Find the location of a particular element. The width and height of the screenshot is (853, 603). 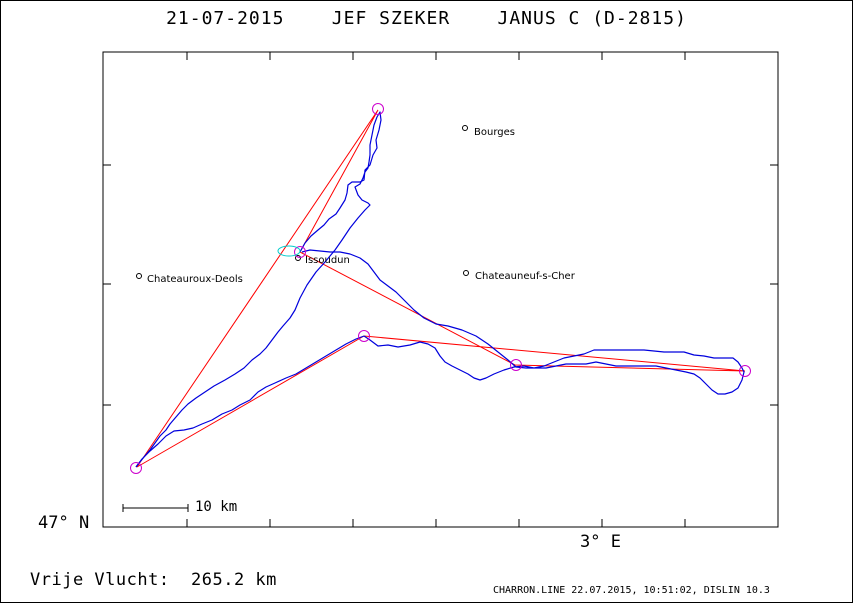

scale-bar-label: 10 km is located at coordinates (216, 507).